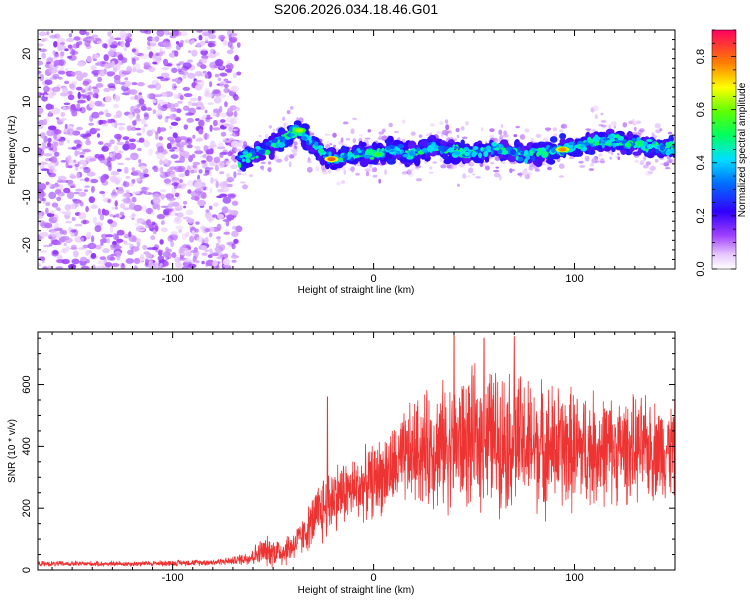 This screenshot has height=600, width=750. What do you see at coordinates (173, 279) in the screenshot?
I see `x-tick-label: -100` at bounding box center [173, 279].